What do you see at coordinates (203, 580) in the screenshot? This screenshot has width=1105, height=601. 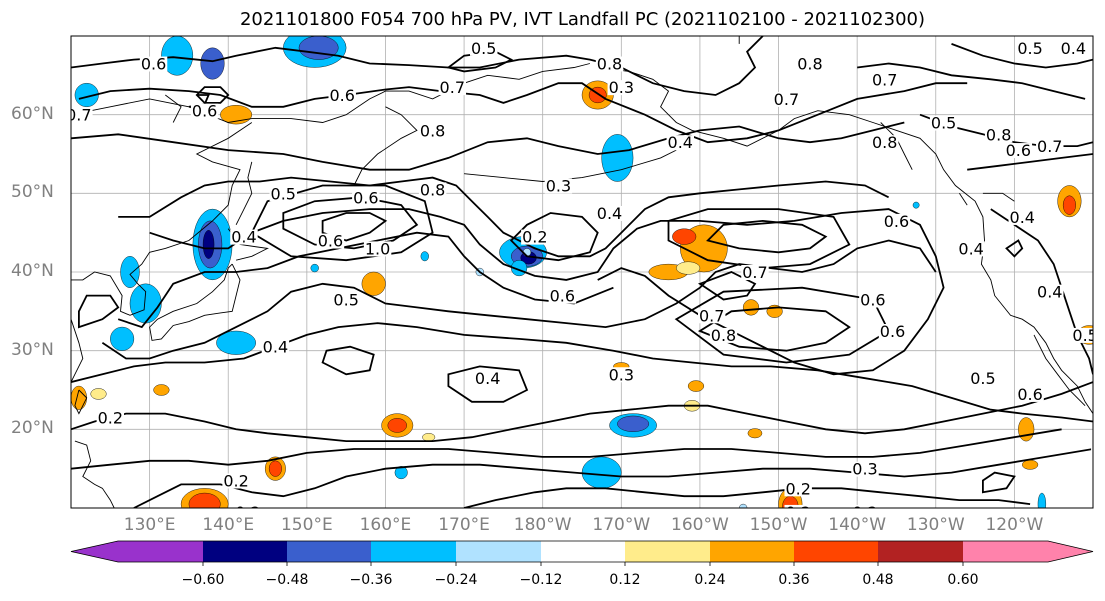 I see `colorbar-tick-label: −0.60` at bounding box center [203, 580].